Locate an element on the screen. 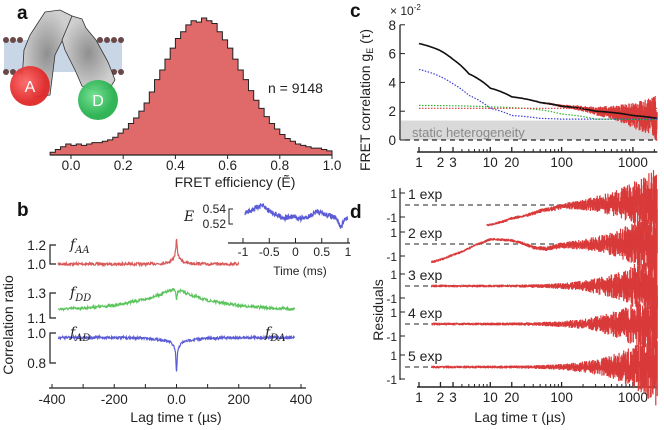 This screenshot has height=430, width=664. histogram-bars is located at coordinates (191, 86).